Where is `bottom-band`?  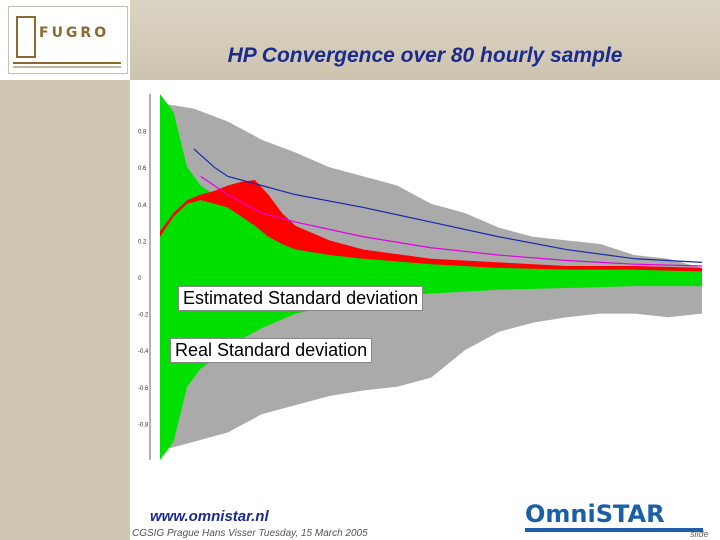 bottom-band is located at coordinates (425, 518).